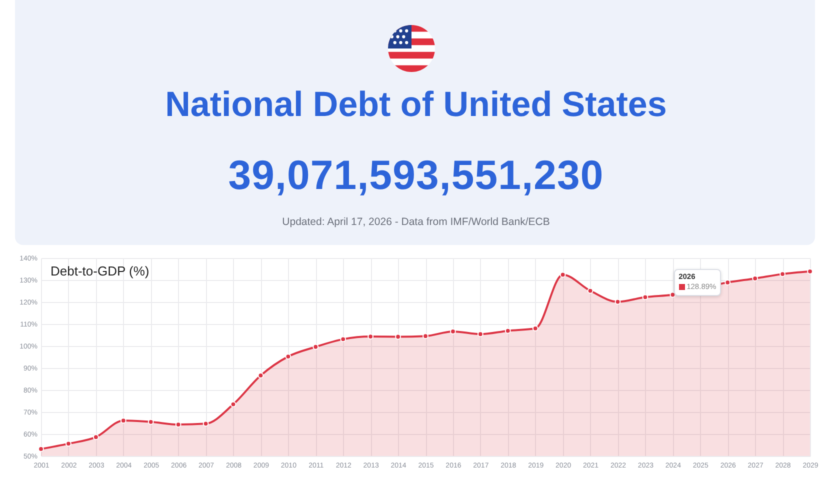  What do you see at coordinates (416, 105) in the screenshot?
I see `chart-title: National Debt of United States` at bounding box center [416, 105].